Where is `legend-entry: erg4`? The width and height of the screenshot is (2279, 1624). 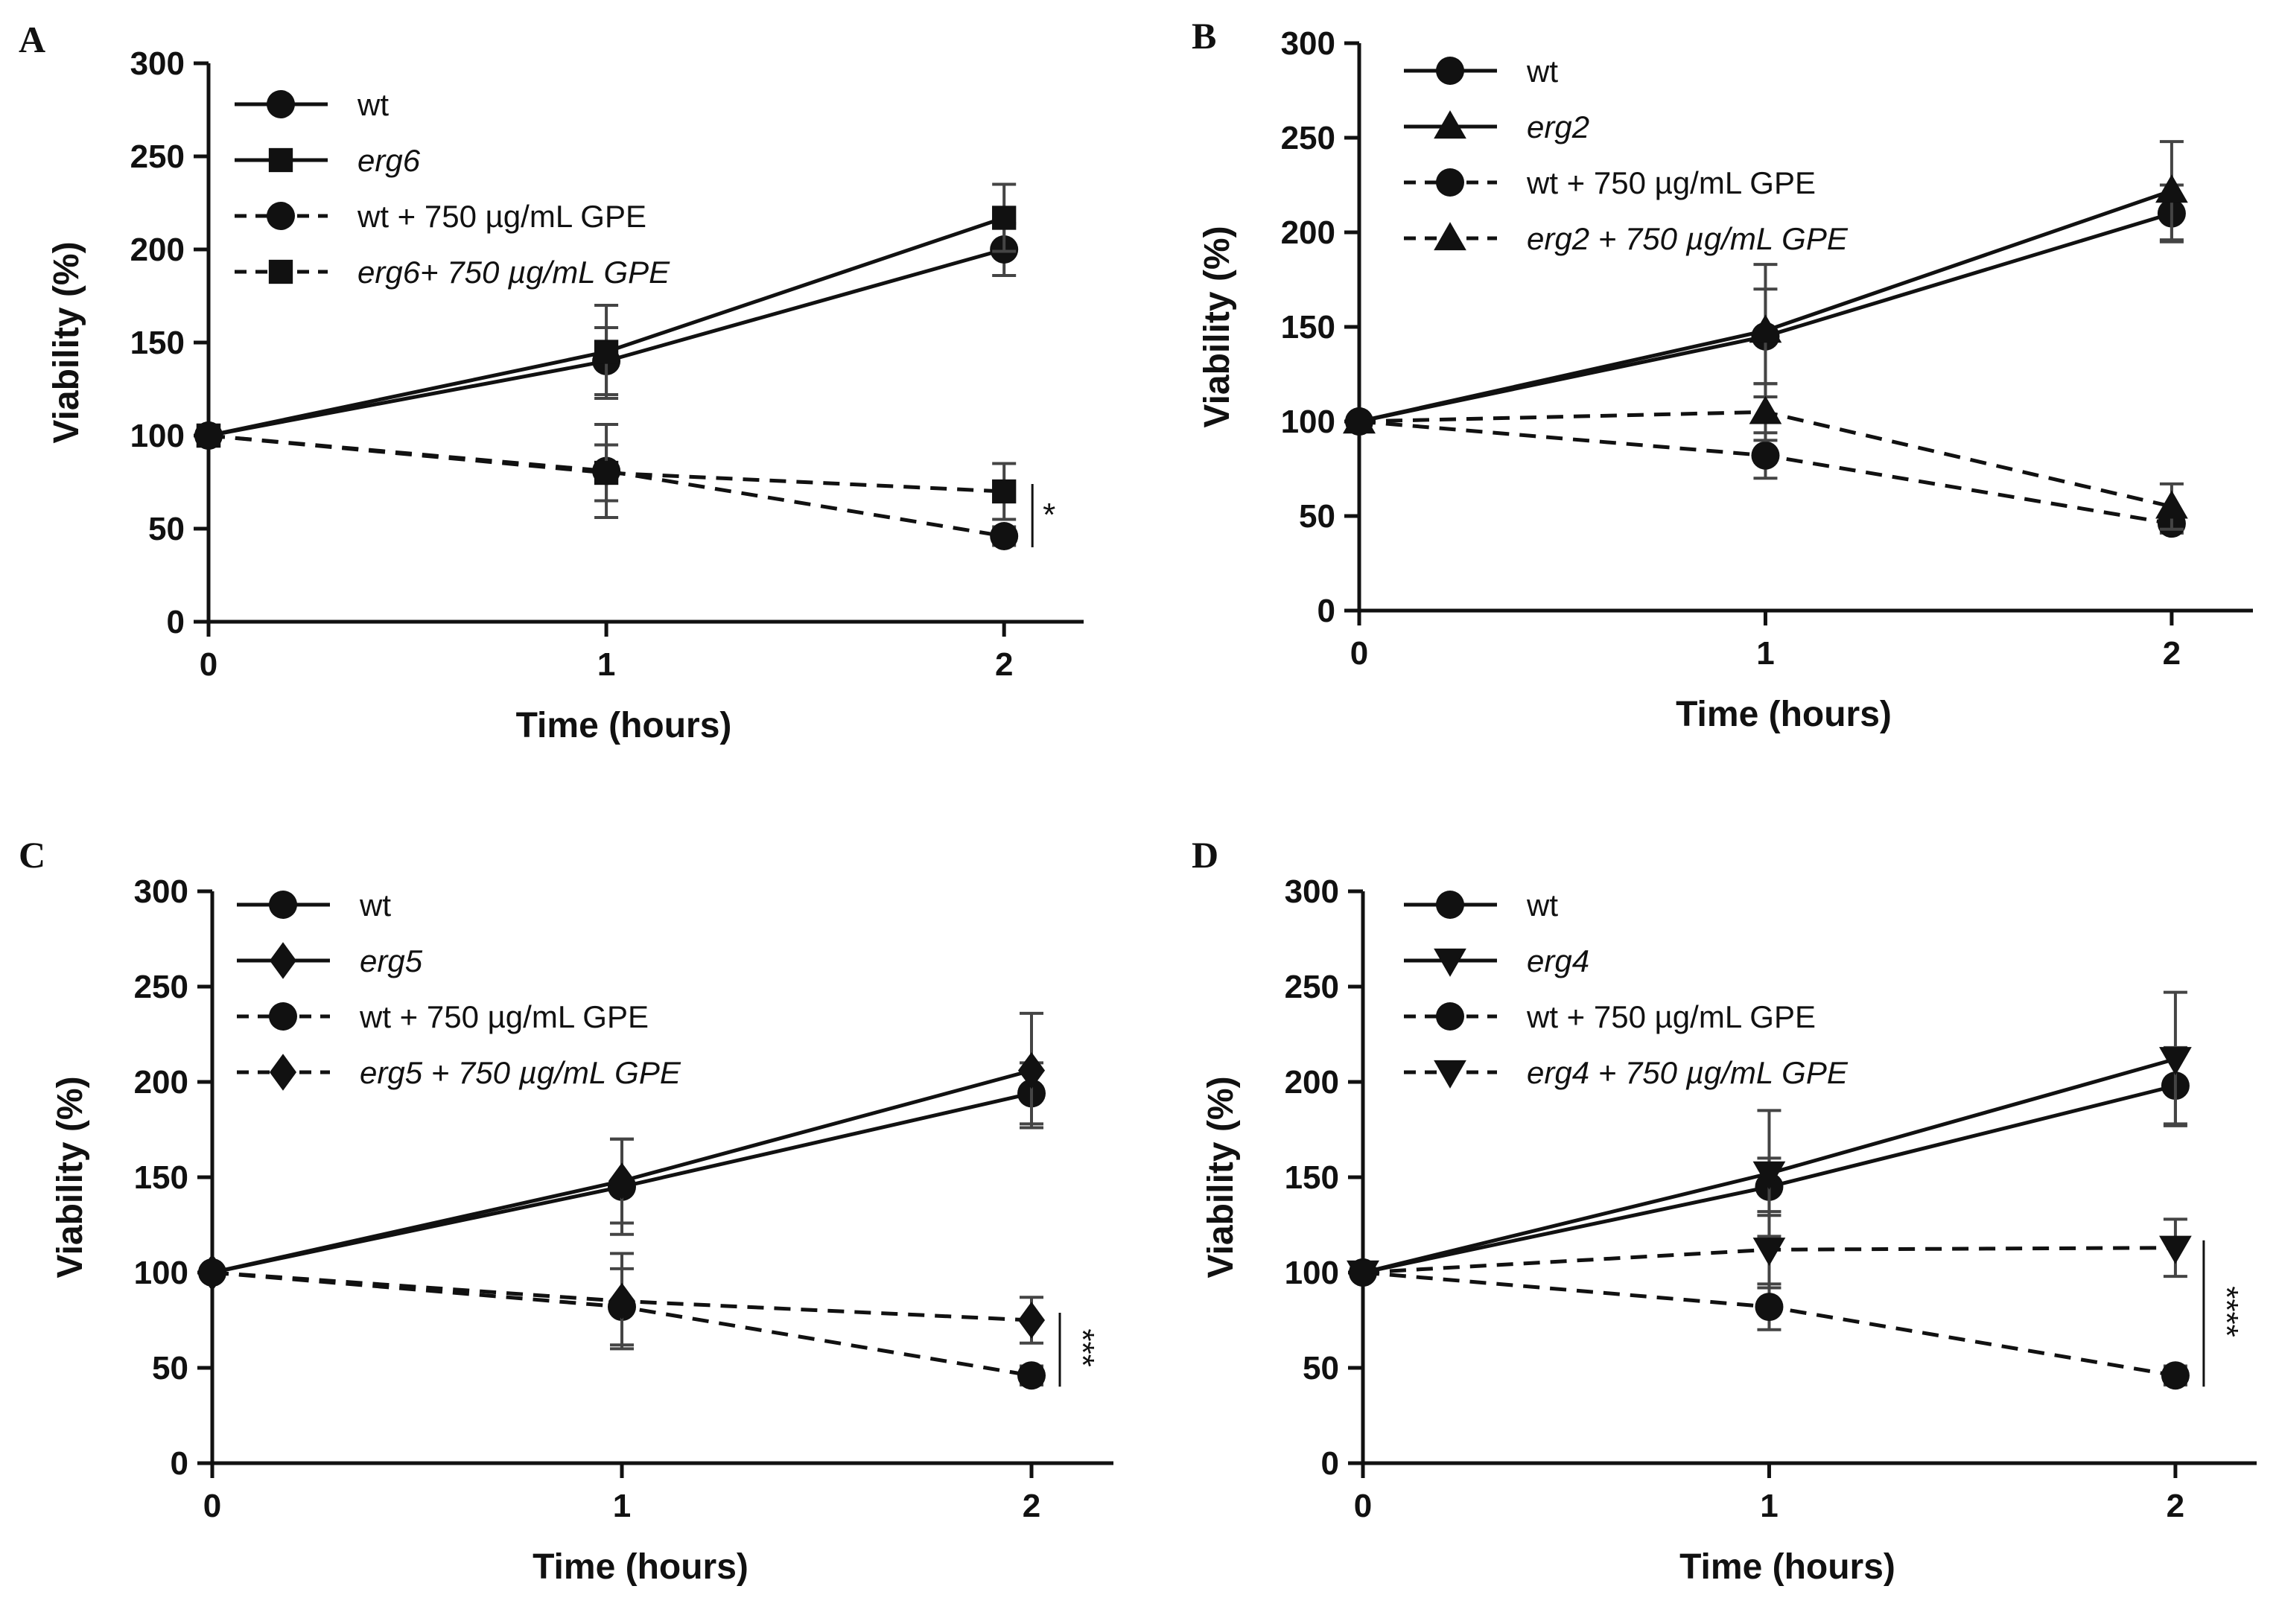
legend-entry: erg4 is located at coordinates (1496, 960).